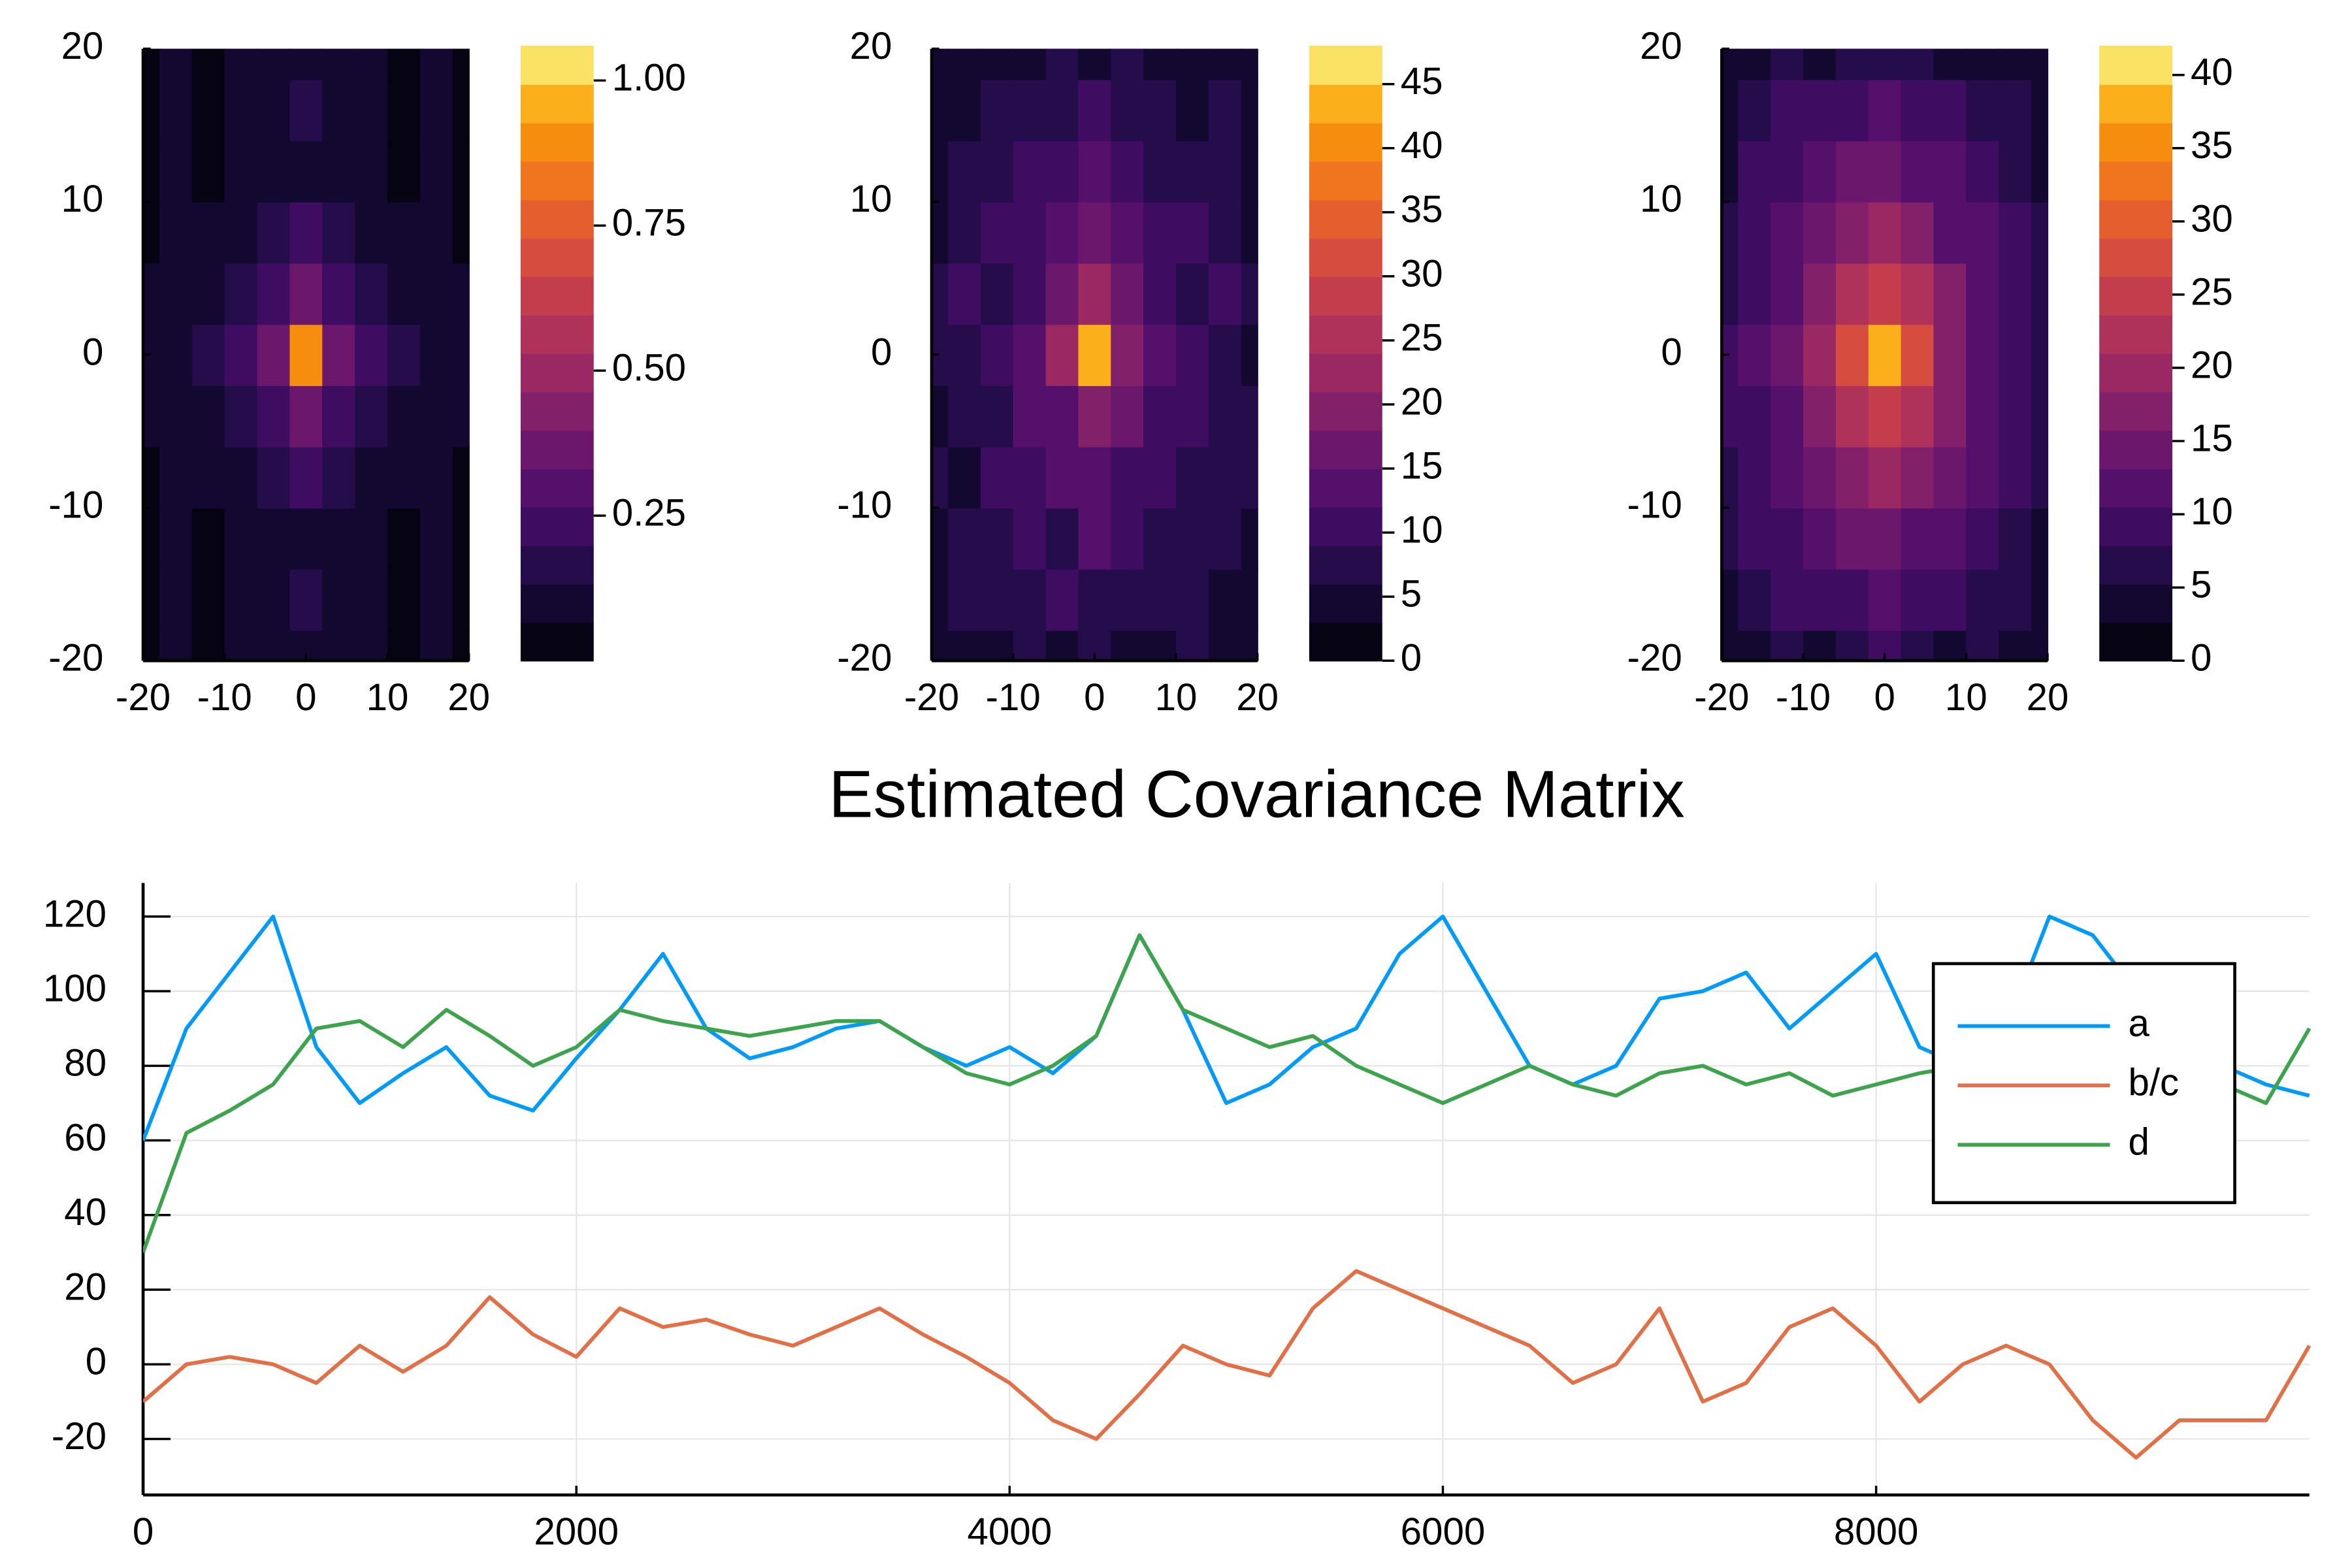 This screenshot has width=2352, height=1568. I want to click on colorbar-tick-label: 35, so click(1422, 209).